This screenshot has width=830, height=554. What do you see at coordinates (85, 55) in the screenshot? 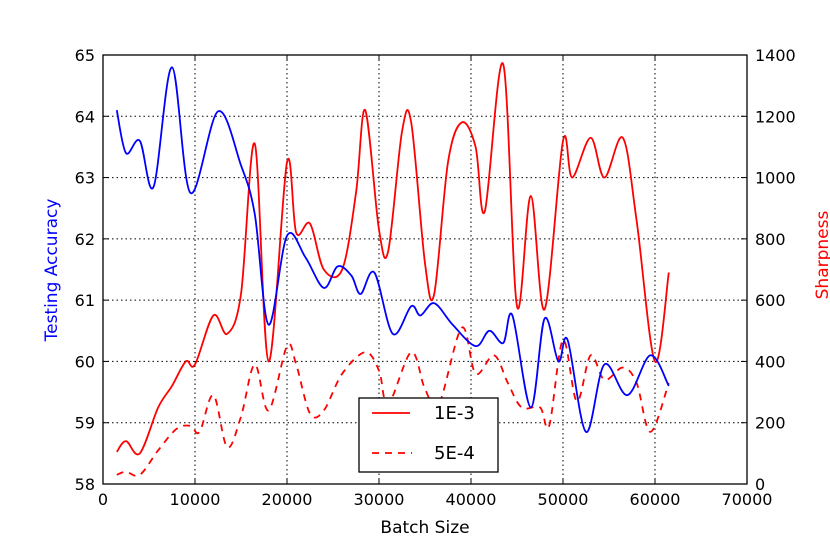
I see `left-tick-label: 65` at bounding box center [85, 55].